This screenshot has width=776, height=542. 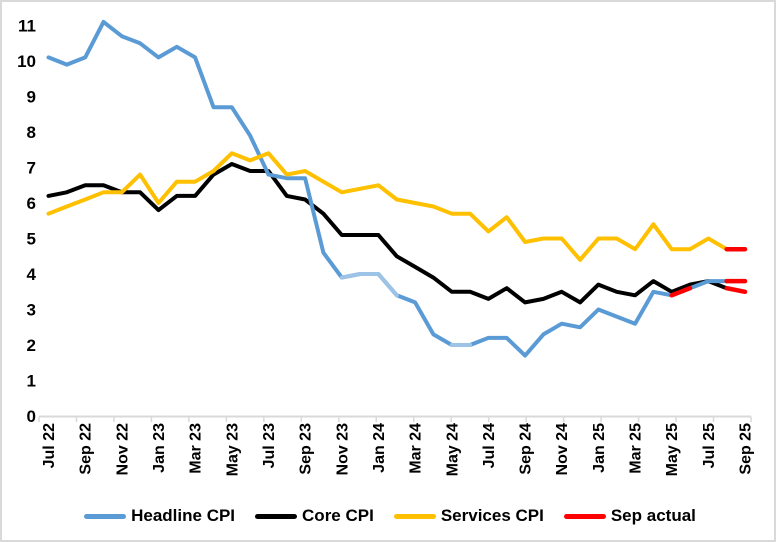 I want to click on y-tick-label: 11, so click(x=27, y=26).